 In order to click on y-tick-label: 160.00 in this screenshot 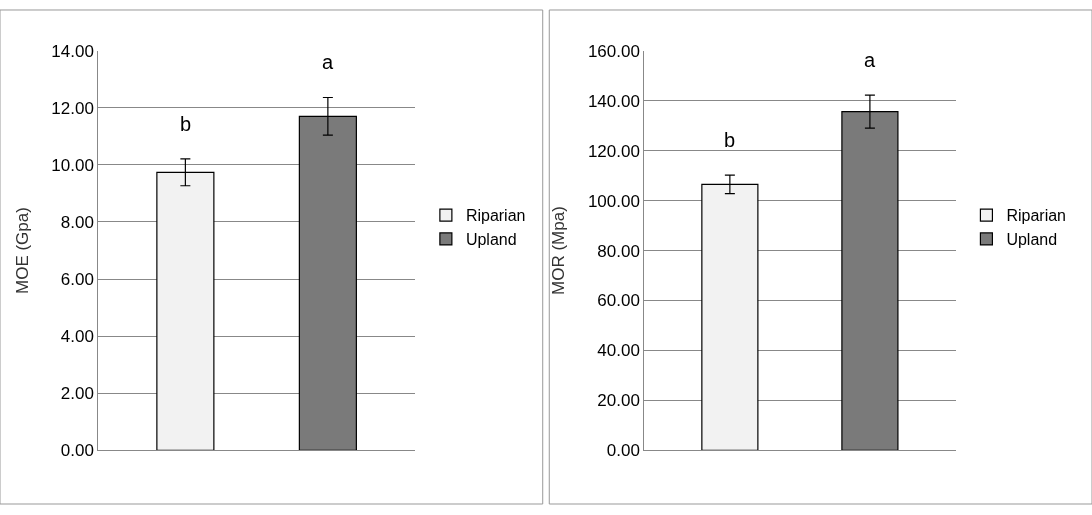, I will do `click(613, 51)`.